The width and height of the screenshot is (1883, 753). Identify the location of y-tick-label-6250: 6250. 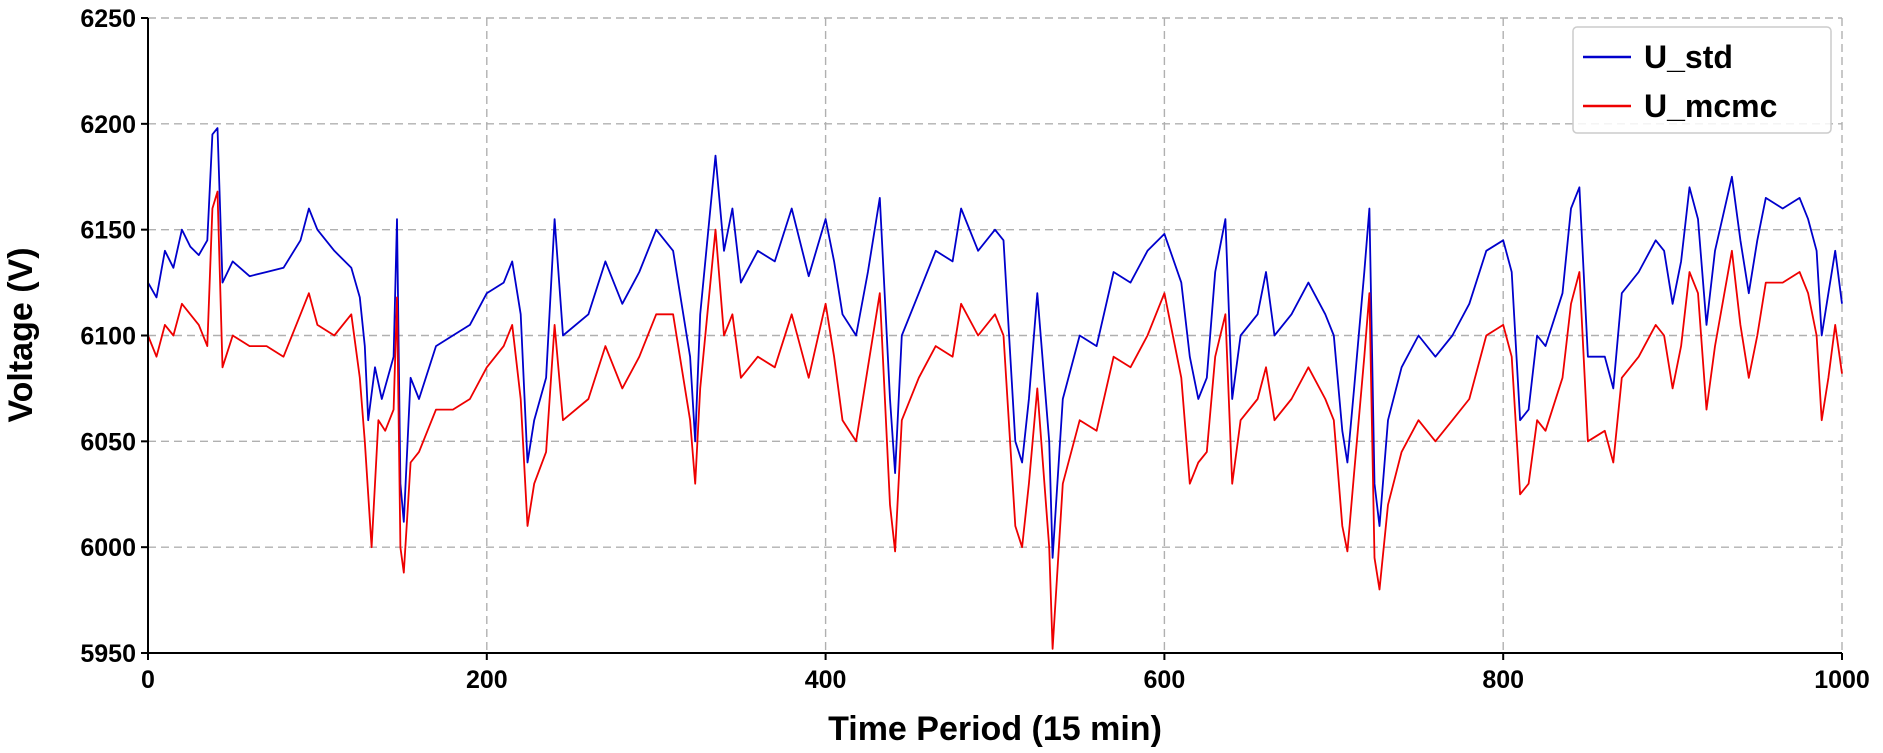
(108, 19).